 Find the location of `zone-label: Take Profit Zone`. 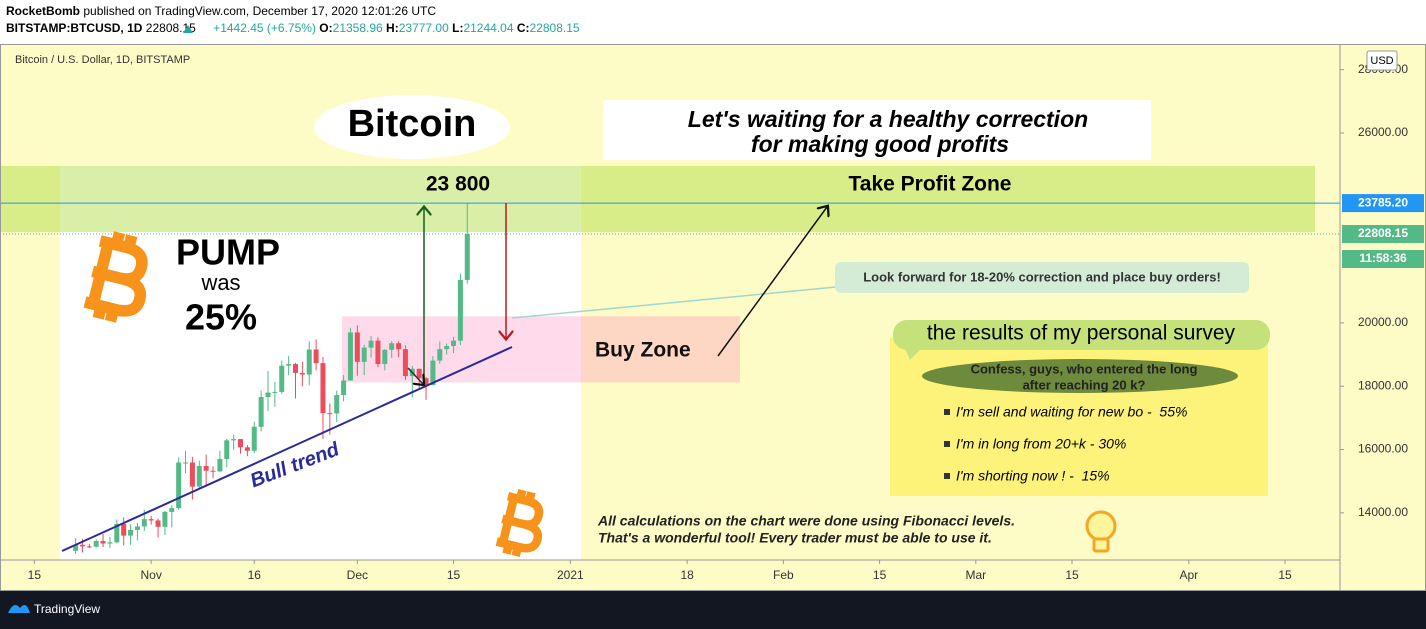

zone-label: Take Profit Zone is located at coordinates (930, 184).